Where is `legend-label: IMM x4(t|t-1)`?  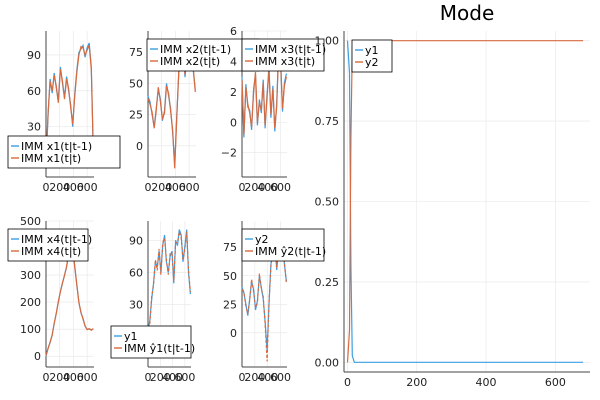 legend-label: IMM x4(t|t-1) is located at coordinates (56, 239).